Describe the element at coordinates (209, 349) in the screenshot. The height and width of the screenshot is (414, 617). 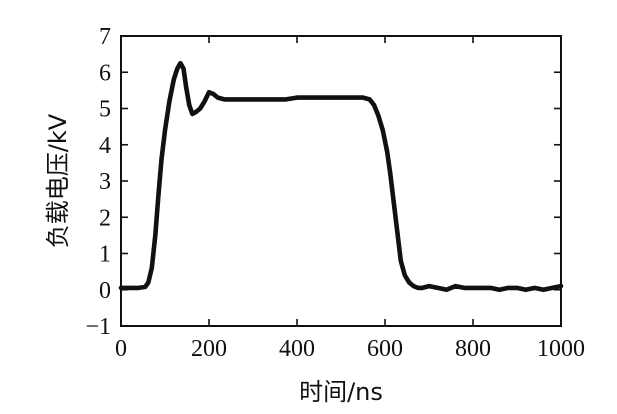
I see `x-tick-label: 200` at that location.